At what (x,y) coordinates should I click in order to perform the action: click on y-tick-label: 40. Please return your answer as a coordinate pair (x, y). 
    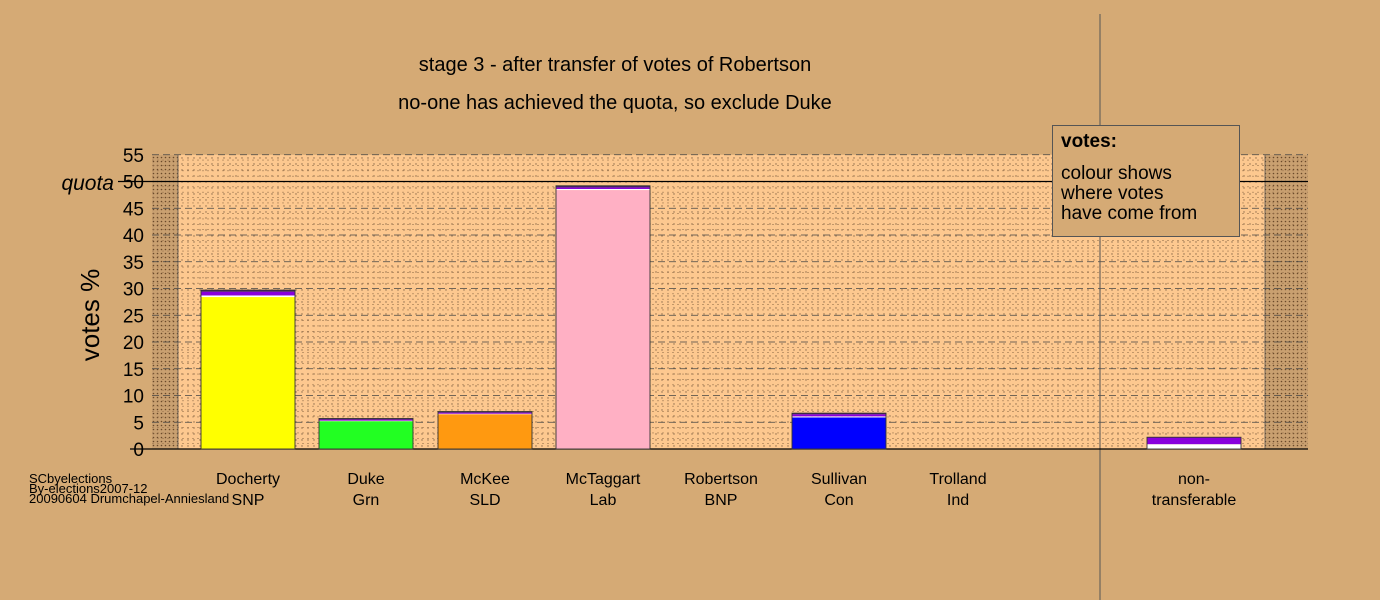
    Looking at the image, I should click on (133, 236).